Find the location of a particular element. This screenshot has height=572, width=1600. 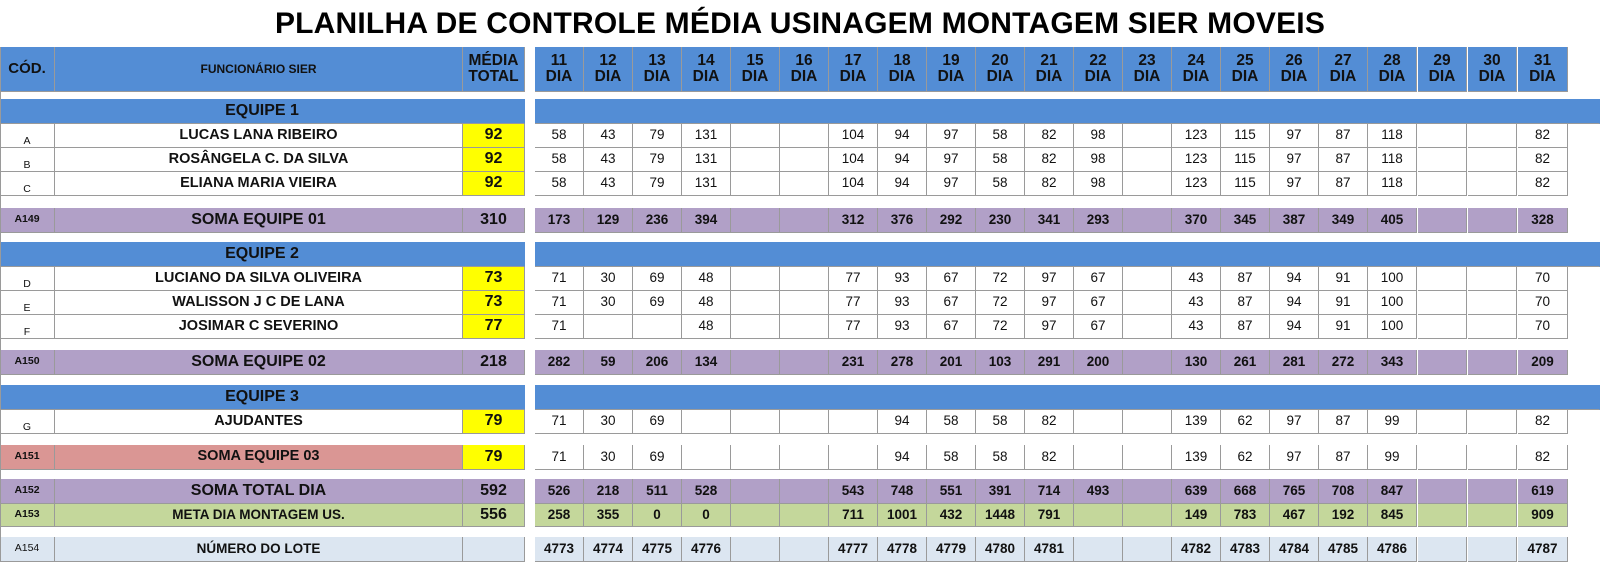

team3-sum-day-21: 82 is located at coordinates (1049, 457).